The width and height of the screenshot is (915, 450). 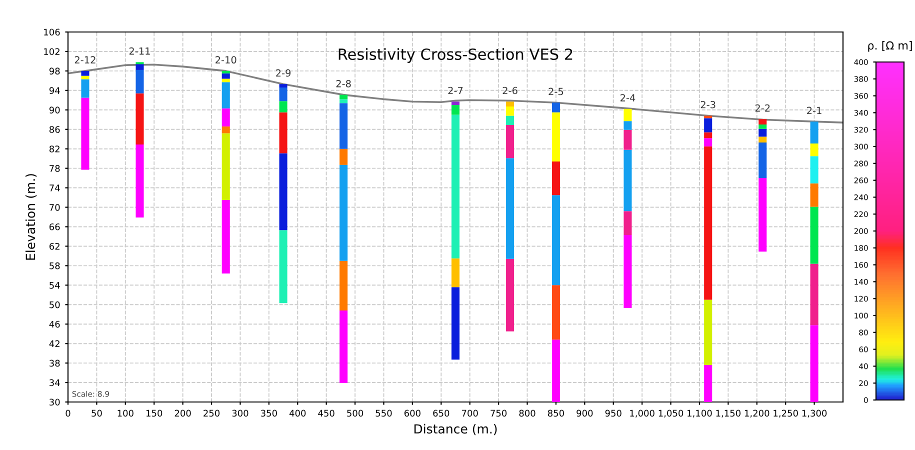 What do you see at coordinates (54, 149) in the screenshot?
I see `y-tick-label: 82` at bounding box center [54, 149].